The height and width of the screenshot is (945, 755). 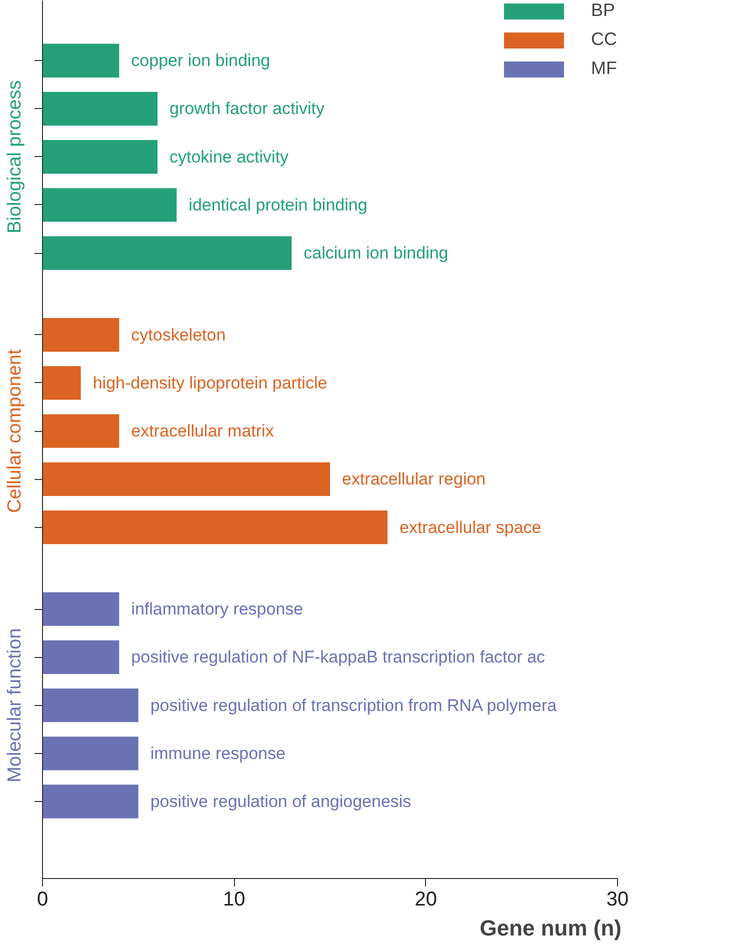 What do you see at coordinates (338, 657) in the screenshot?
I see `y-tick-label: positive regulation of NF-kappaB transcription factor ac` at bounding box center [338, 657].